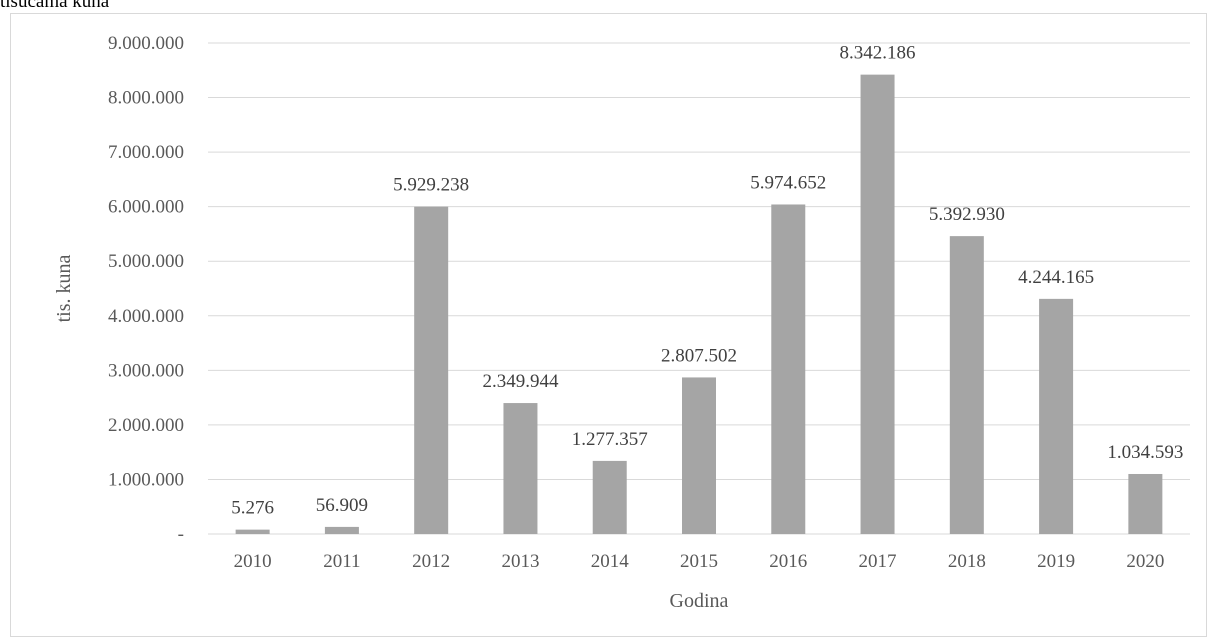 This screenshot has width=1209, height=639. What do you see at coordinates (1056, 277) in the screenshot?
I see `data-label: 4.244.165` at bounding box center [1056, 277].